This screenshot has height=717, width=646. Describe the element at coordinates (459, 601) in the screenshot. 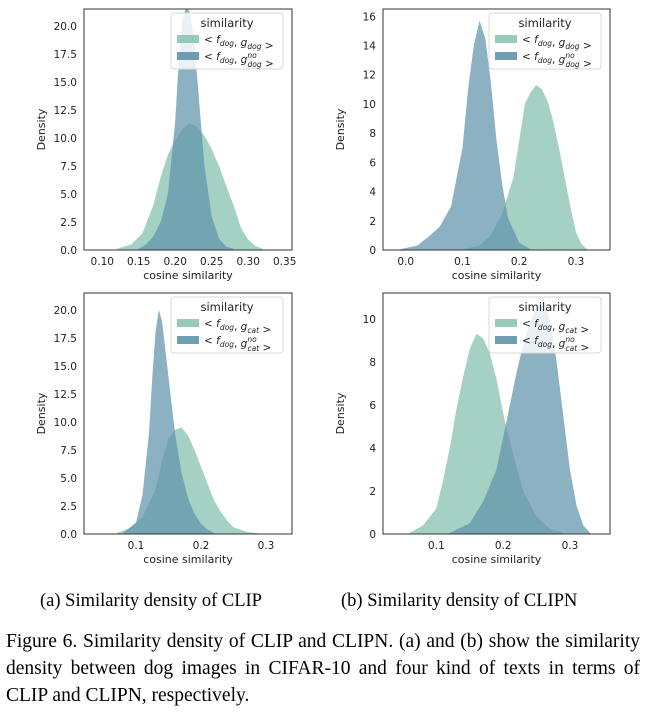

I see `subcaption-b: (b) Similarity density of CLIPN` at that location.